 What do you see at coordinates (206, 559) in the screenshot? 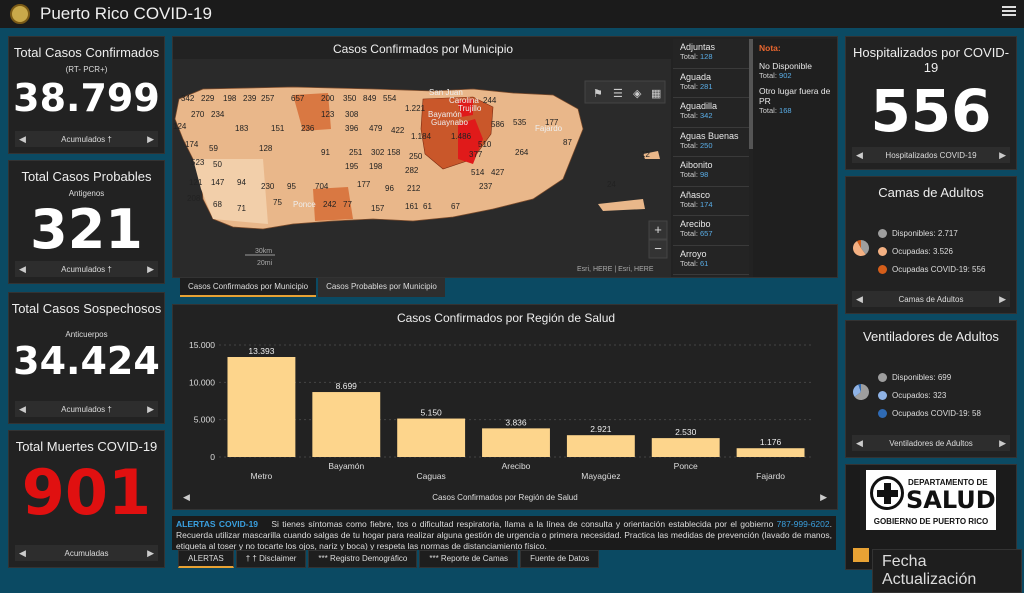
I see `tab-alertas: ALERTAS` at bounding box center [206, 559].